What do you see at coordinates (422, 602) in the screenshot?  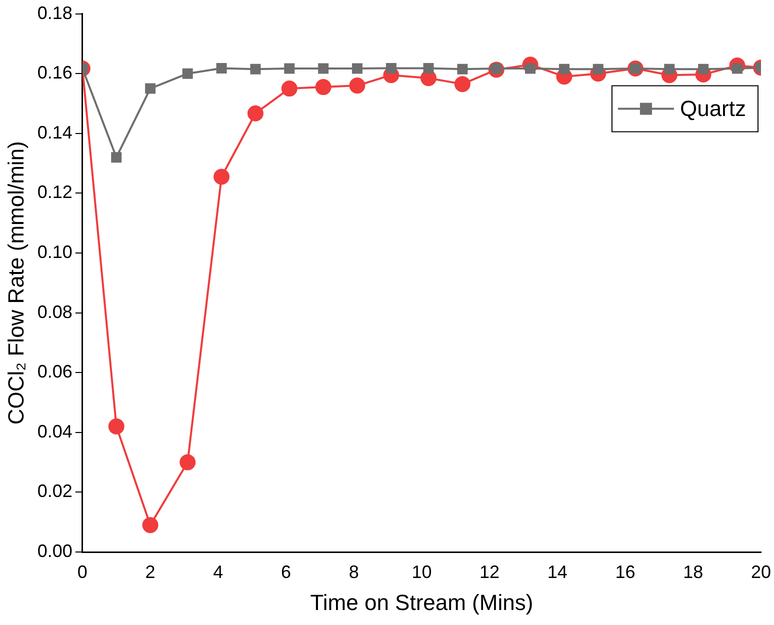 I see `x-axis-title: Time on Stream (Mins)` at bounding box center [422, 602].